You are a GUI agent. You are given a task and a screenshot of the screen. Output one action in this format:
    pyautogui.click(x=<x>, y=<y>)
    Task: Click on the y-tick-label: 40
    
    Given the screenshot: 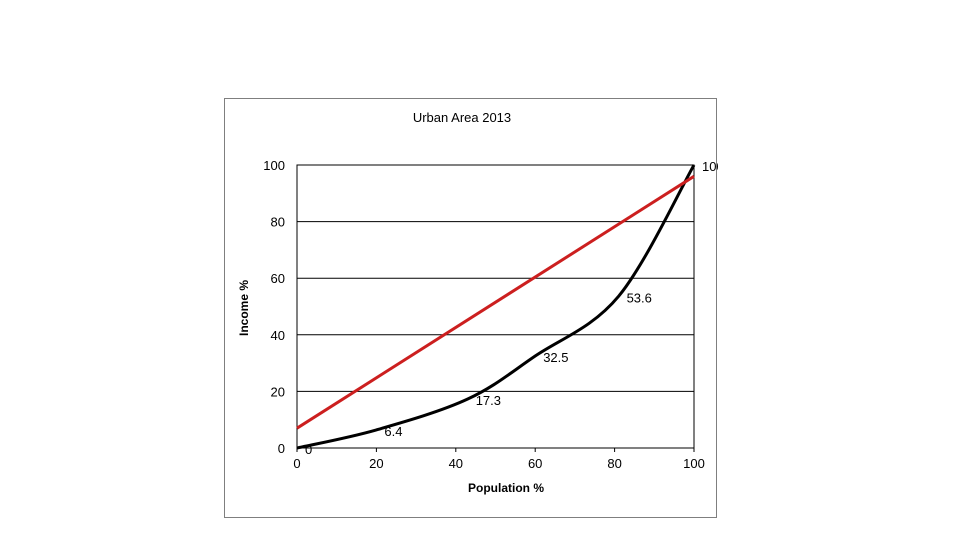 What is the action you would take?
    pyautogui.click(x=278, y=335)
    